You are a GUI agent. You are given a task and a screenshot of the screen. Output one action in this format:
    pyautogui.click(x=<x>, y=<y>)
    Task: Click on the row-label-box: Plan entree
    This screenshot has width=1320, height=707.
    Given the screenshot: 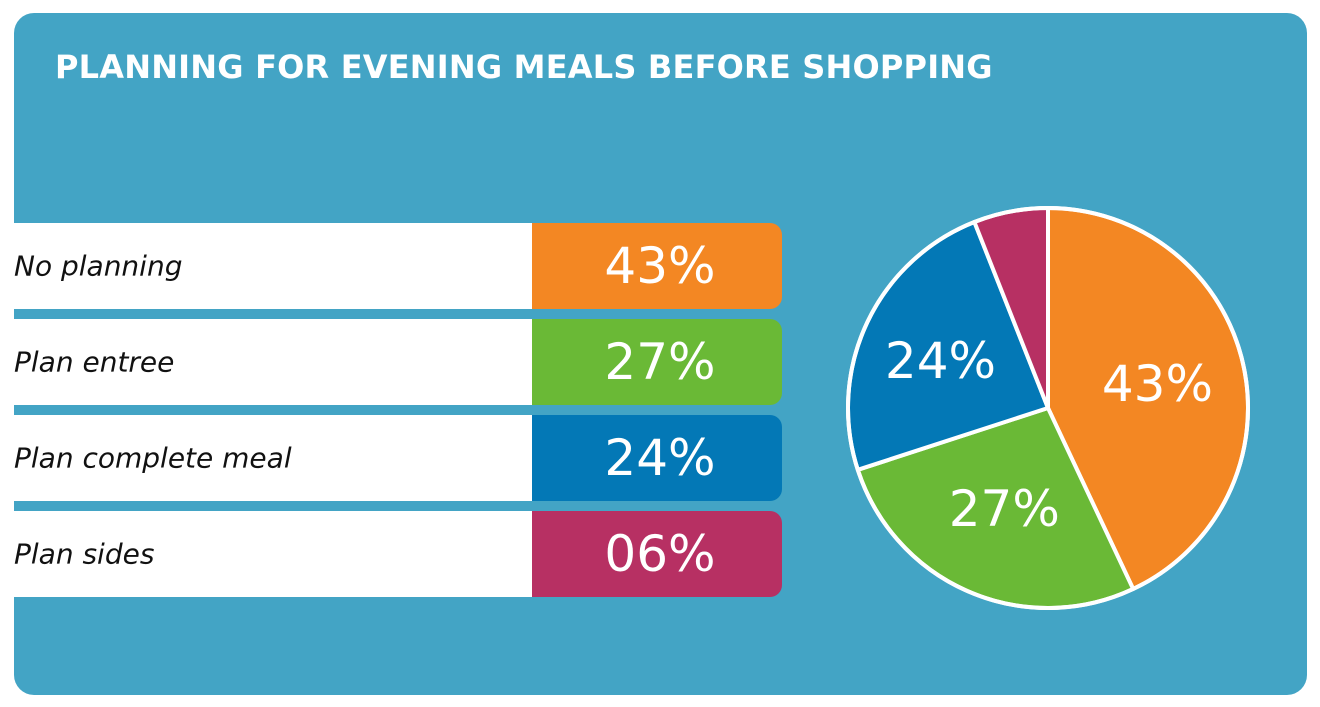 What is the action you would take?
    pyautogui.click(x=273, y=362)
    